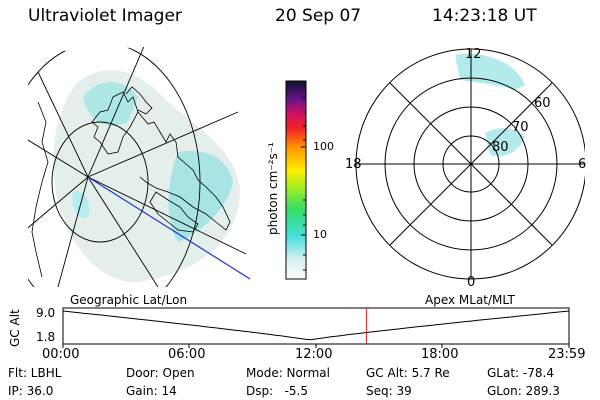 The image size is (600, 400). Describe the element at coordinates (105, 16) in the screenshot. I see `instrument-title: Ultraviolet Imager` at that location.